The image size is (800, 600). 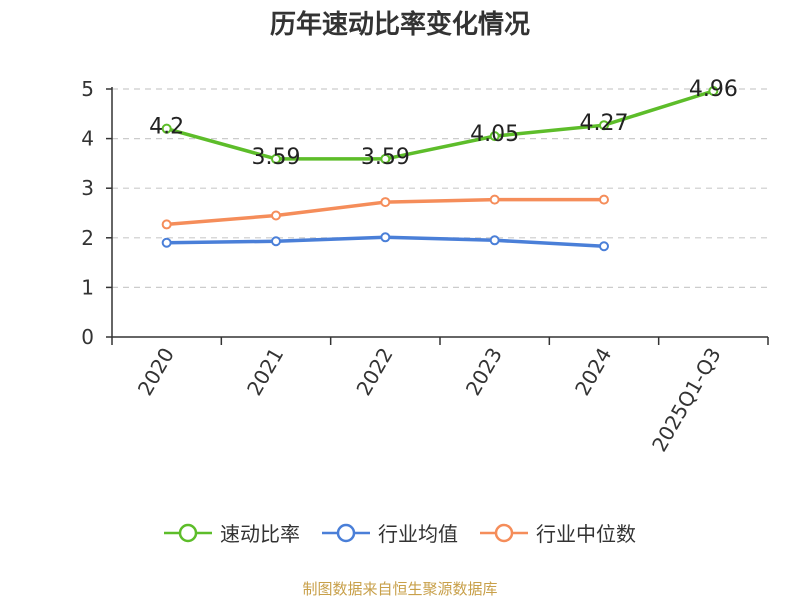 What do you see at coordinates (260, 534) in the screenshot?
I see `legend-label-series-0: 速动比率` at bounding box center [260, 534].